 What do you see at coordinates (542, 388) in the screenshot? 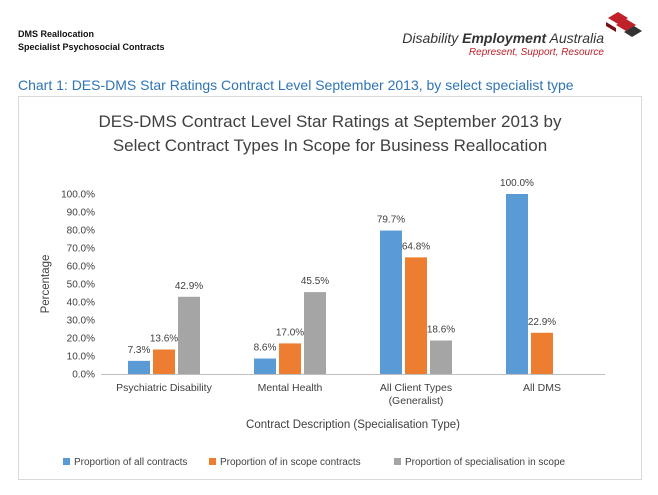
I see `x-tick-label: All DMS` at bounding box center [542, 388].